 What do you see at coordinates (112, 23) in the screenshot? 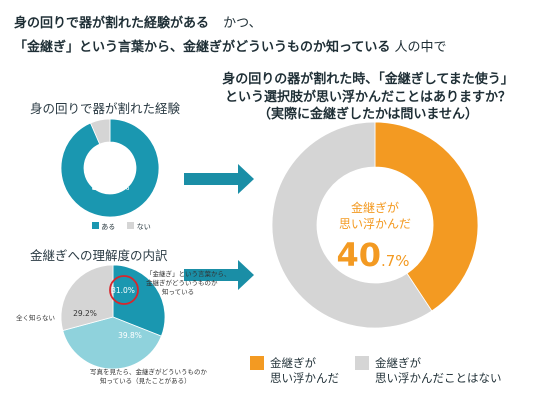
I see `header-line-1-bold: 身の回りで器が割れた経験がある` at bounding box center [112, 23].